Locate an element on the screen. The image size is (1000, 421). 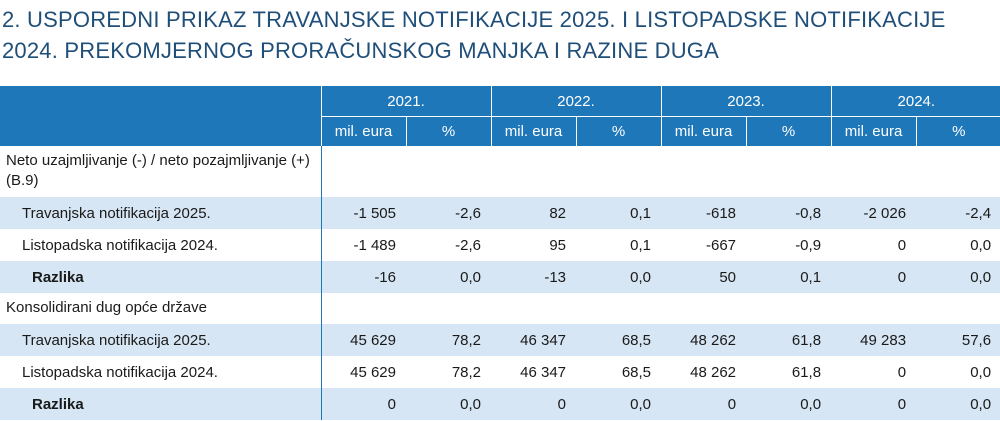
year-header: 2022. is located at coordinates (576, 101).